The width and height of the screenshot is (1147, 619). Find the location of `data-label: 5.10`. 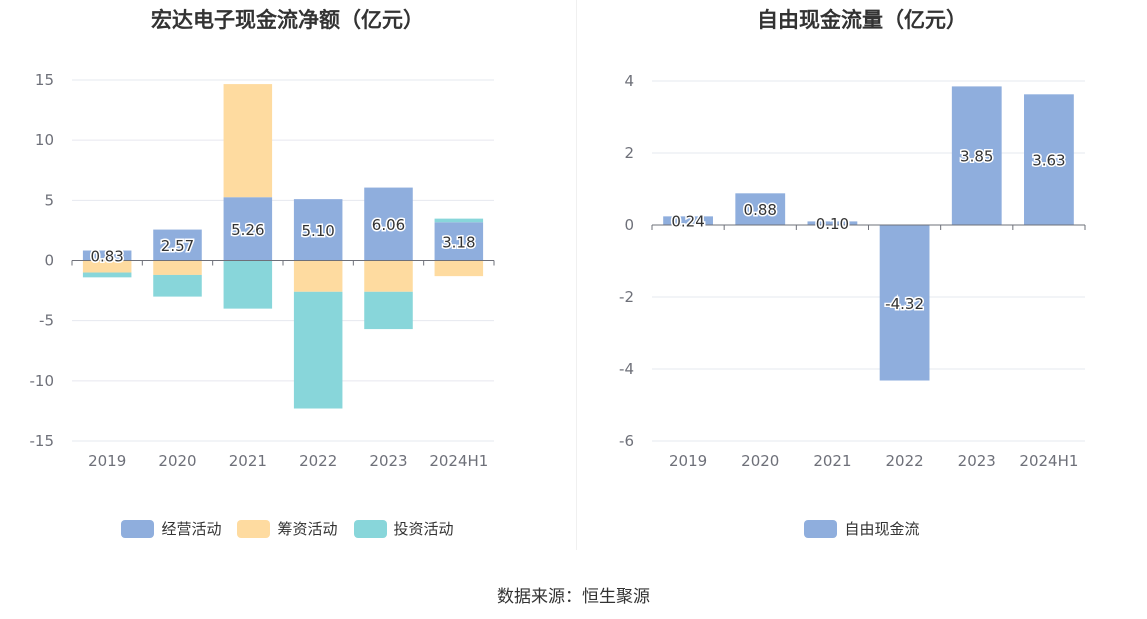

data-label: 5.10 is located at coordinates (317, 231).